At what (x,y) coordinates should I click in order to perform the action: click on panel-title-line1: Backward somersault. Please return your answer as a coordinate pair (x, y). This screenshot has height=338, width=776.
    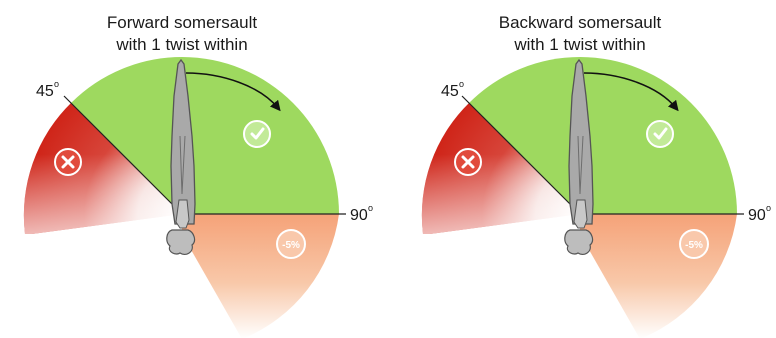
    Looking at the image, I should click on (580, 22).